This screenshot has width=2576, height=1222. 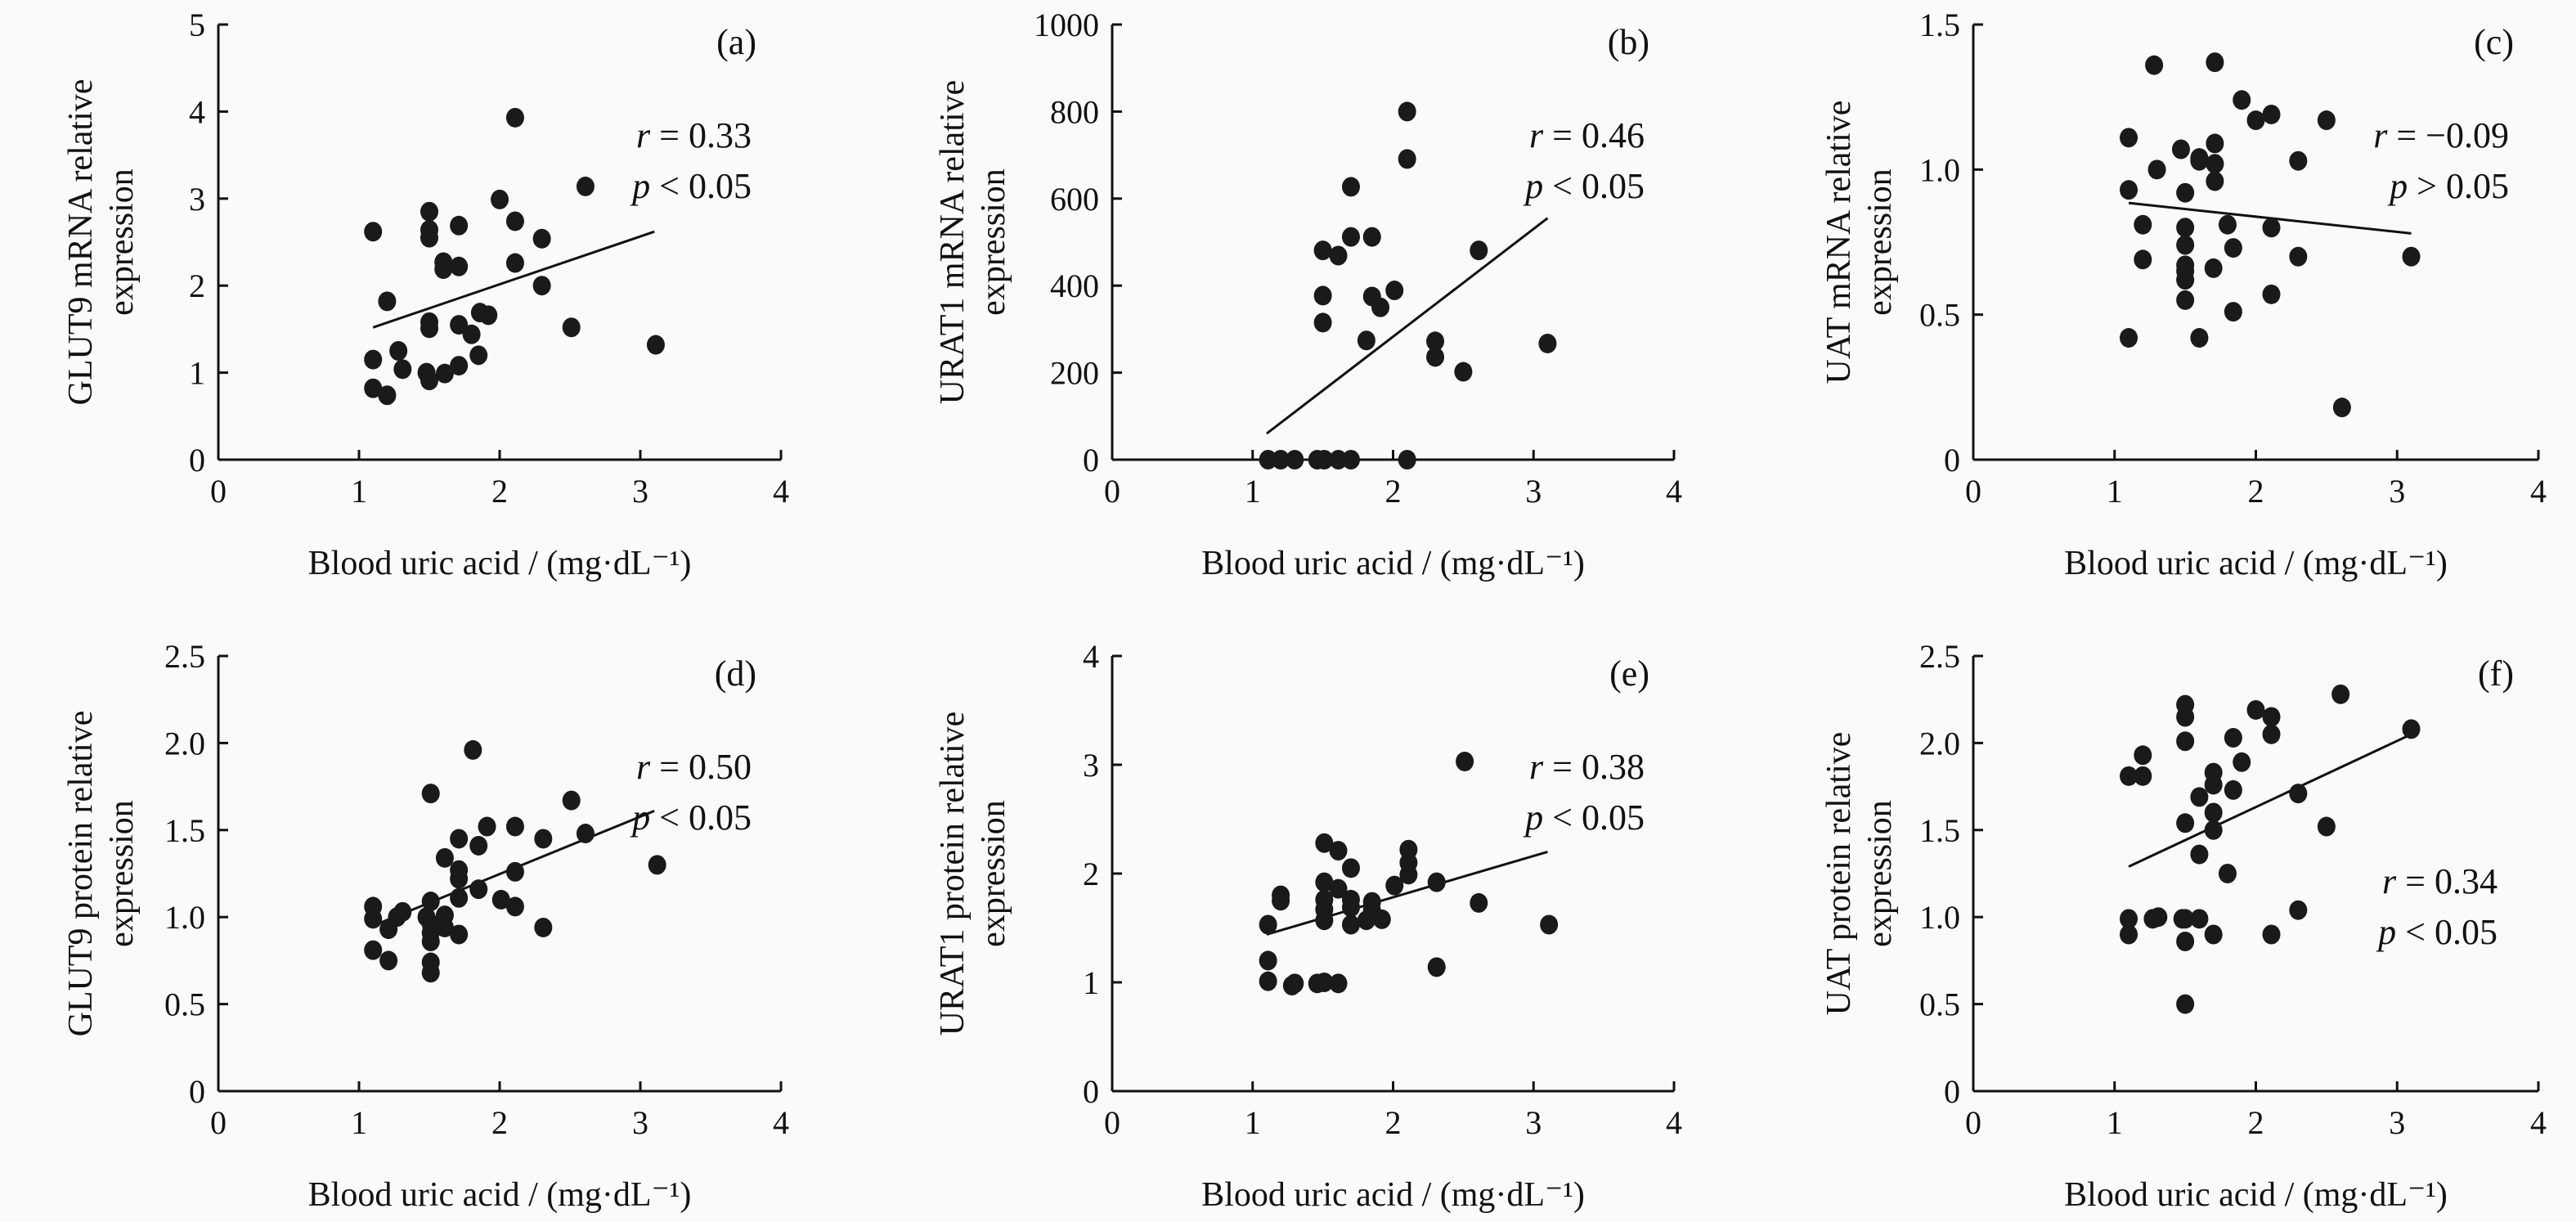 What do you see at coordinates (706, 767) in the screenshot?
I see `r-value: = 0.50` at bounding box center [706, 767].